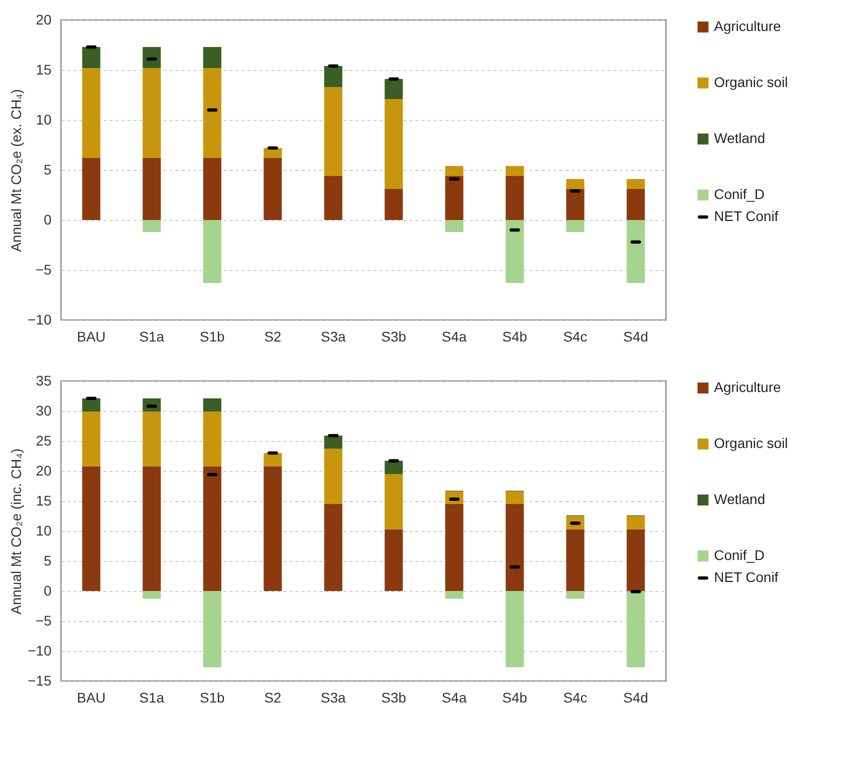 The height and width of the screenshot is (767, 847). What do you see at coordinates (739, 555) in the screenshot?
I see `legend-label: Conif_D` at bounding box center [739, 555].